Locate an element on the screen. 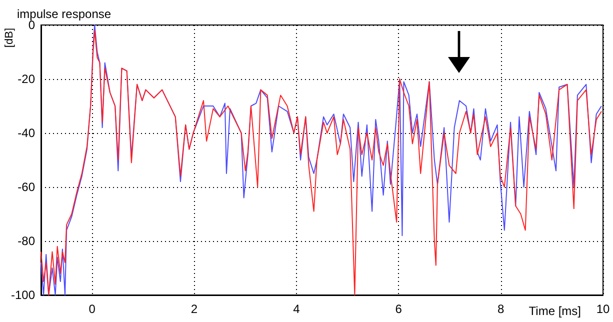  x-tick-label: 6 is located at coordinates (398, 309).